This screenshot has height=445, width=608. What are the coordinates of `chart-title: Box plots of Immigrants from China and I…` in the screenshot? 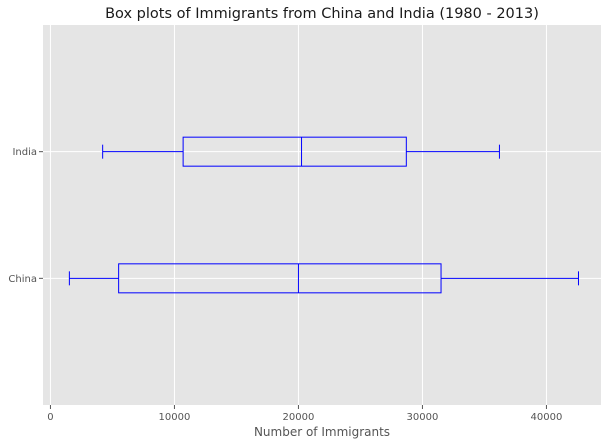 It's located at (322, 14).